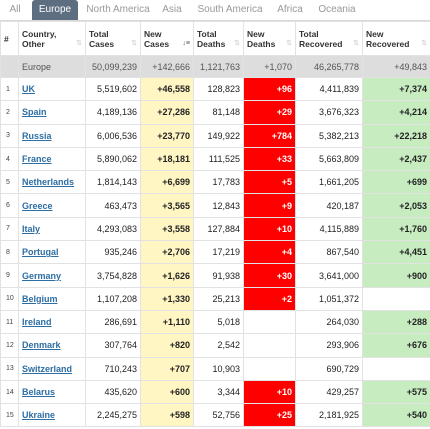 The width and height of the screenshot is (430, 429). Describe the element at coordinates (9, 38) in the screenshot. I see `header-num: #` at that location.